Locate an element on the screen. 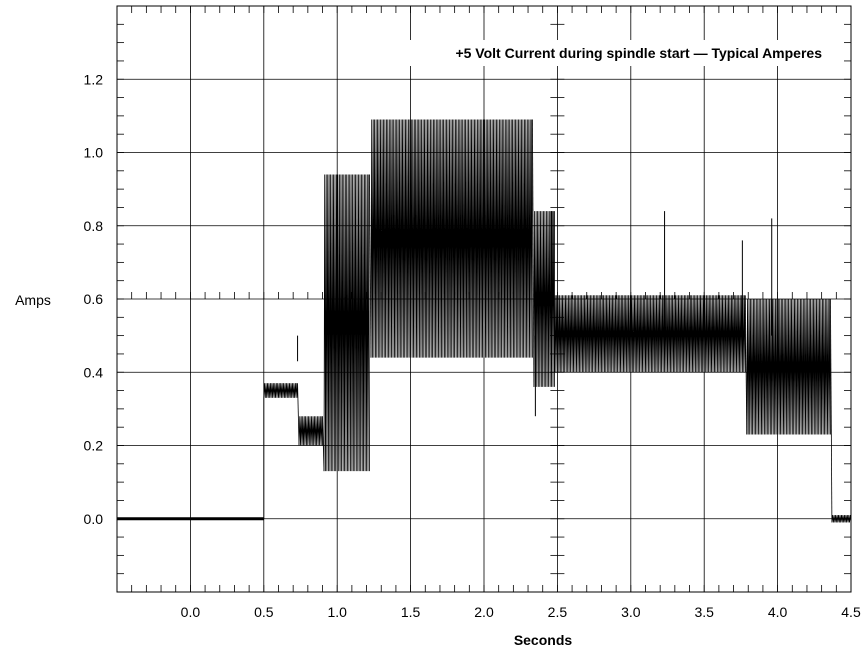 This screenshot has height=653, width=862. x-tick-label: 4.5 is located at coordinates (851, 612).